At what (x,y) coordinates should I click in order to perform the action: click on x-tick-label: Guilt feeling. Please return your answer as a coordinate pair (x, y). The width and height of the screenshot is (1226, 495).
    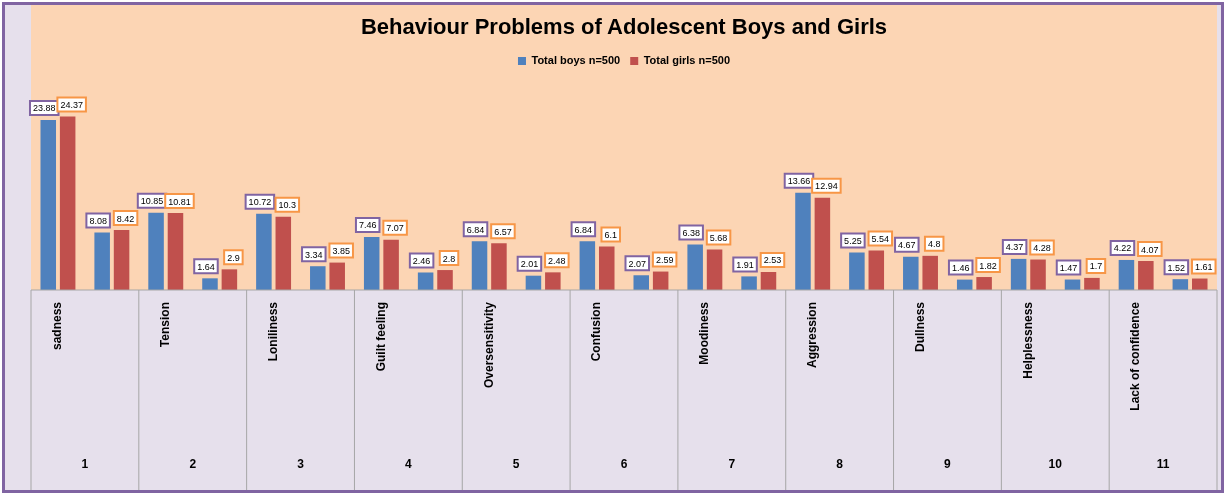
    Looking at the image, I should click on (380, 337).